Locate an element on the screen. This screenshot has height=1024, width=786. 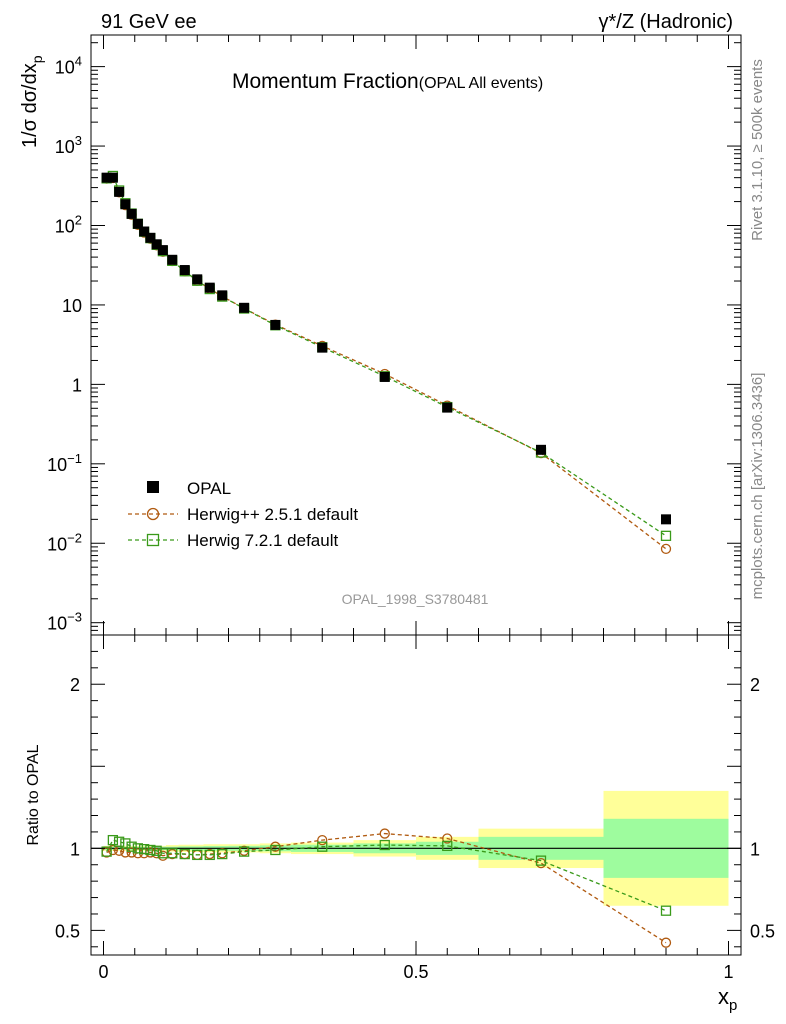
y-tick-label: 10⁴ is located at coordinates (68, 66).